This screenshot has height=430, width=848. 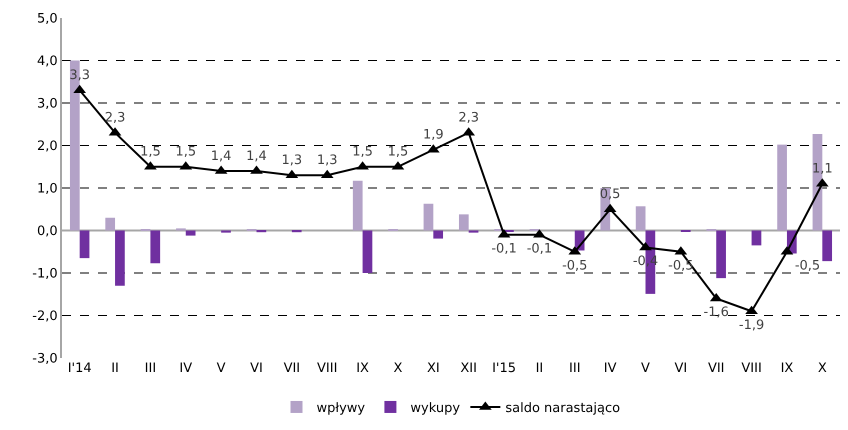 What do you see at coordinates (341, 408) in the screenshot?
I see `legend-label: wpływy` at bounding box center [341, 408].